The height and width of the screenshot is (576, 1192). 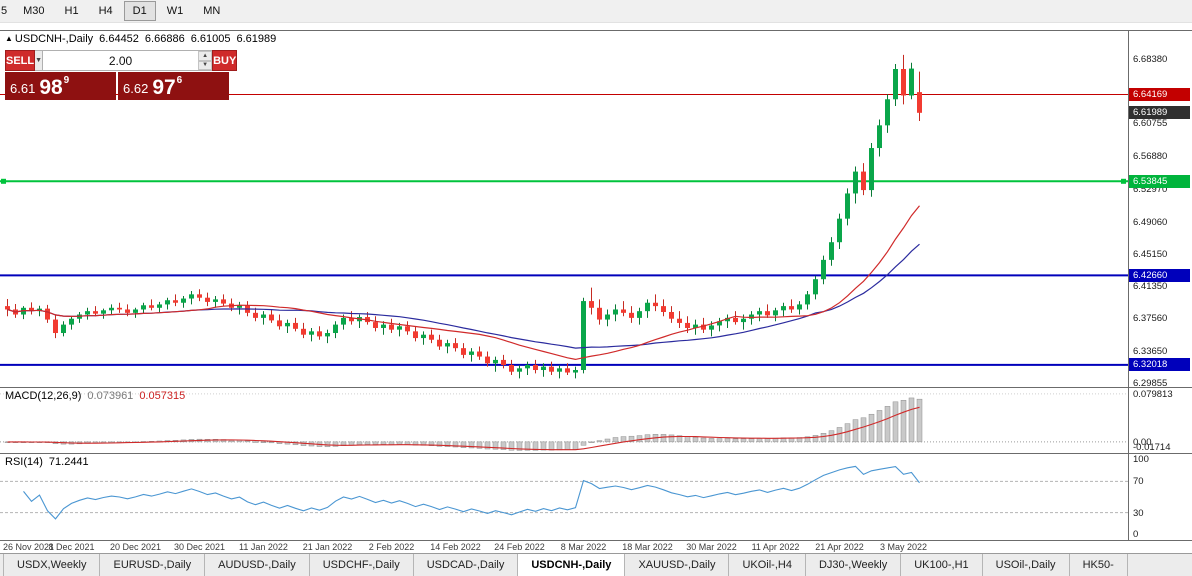 What do you see at coordinates (179, 80) in the screenshot?
I see `buy-price-point: 6` at bounding box center [179, 80].